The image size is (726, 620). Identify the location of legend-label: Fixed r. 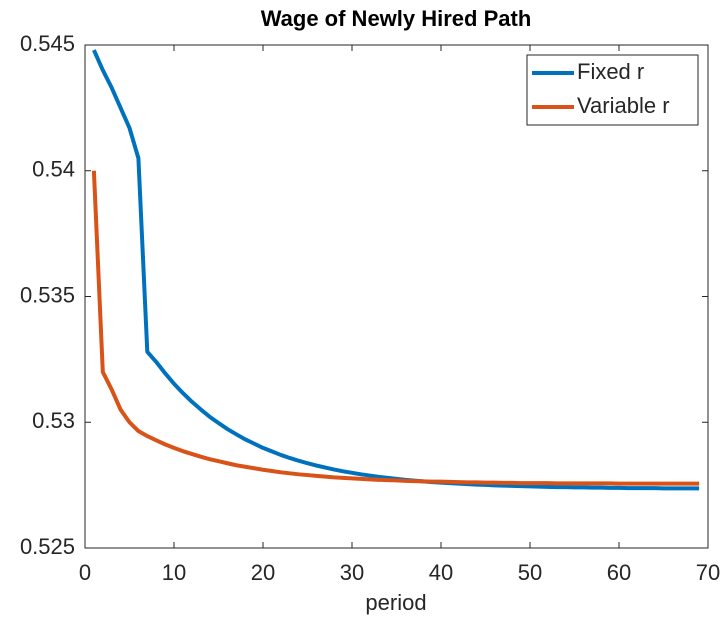
(610, 71).